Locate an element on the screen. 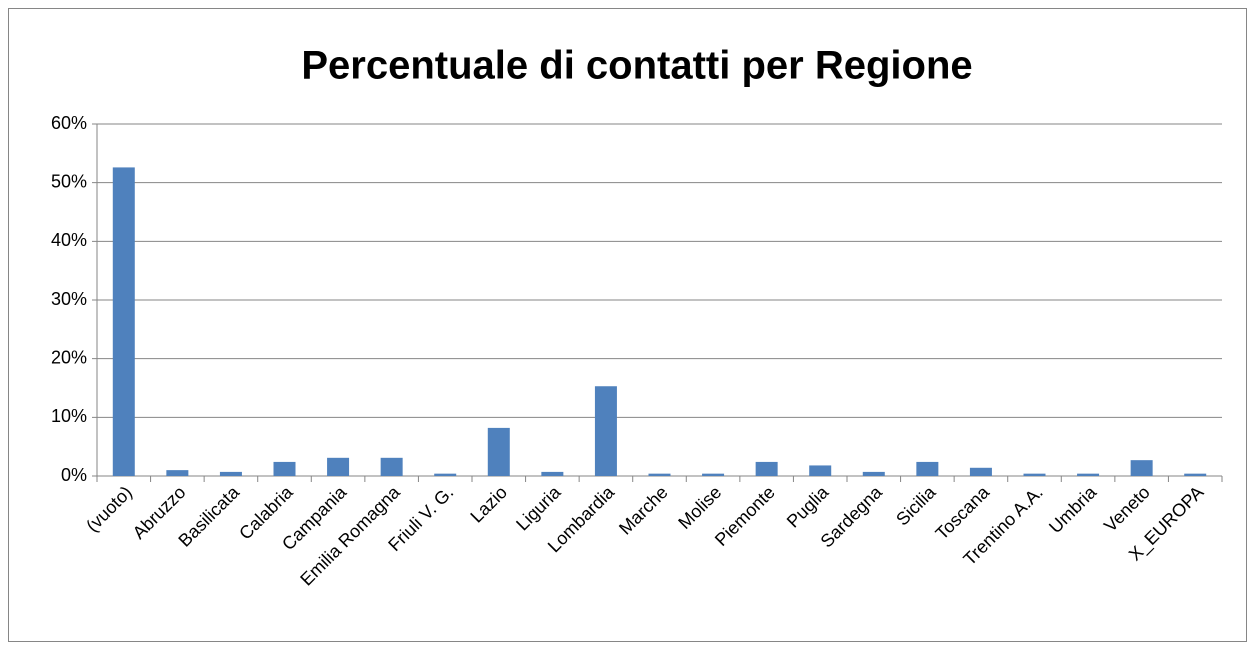 This screenshot has height=650, width=1255. y-tick-label: 10% is located at coordinates (69, 416).